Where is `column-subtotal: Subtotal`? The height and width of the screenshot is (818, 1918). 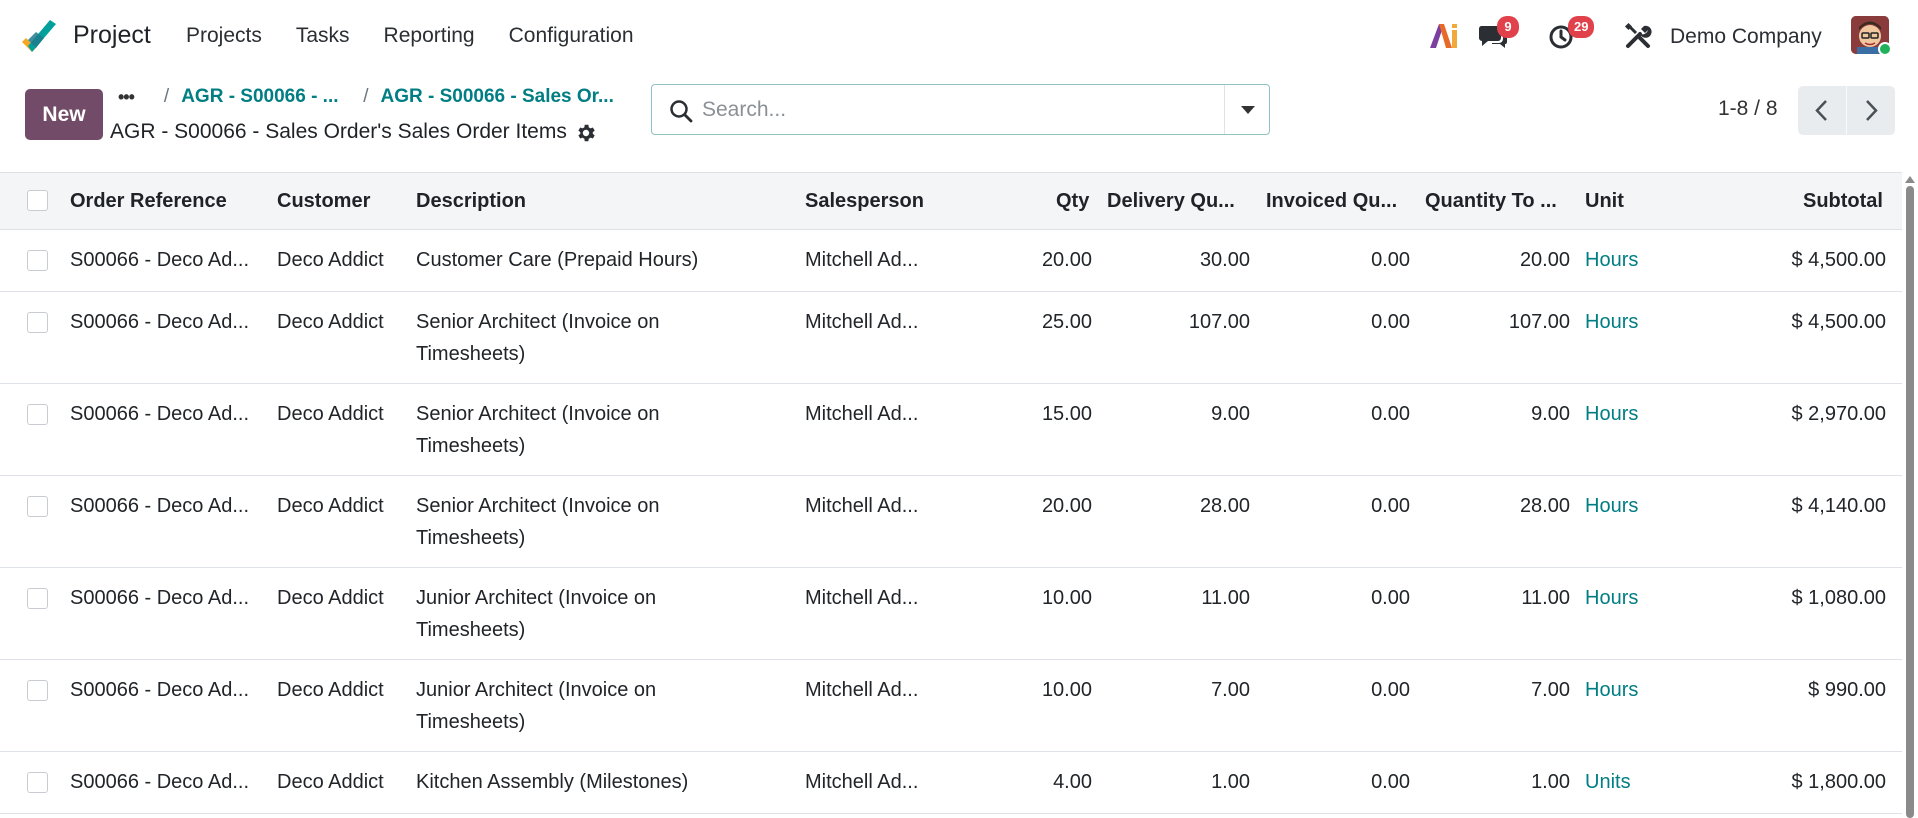 column-subtotal: Subtotal is located at coordinates (1843, 201).